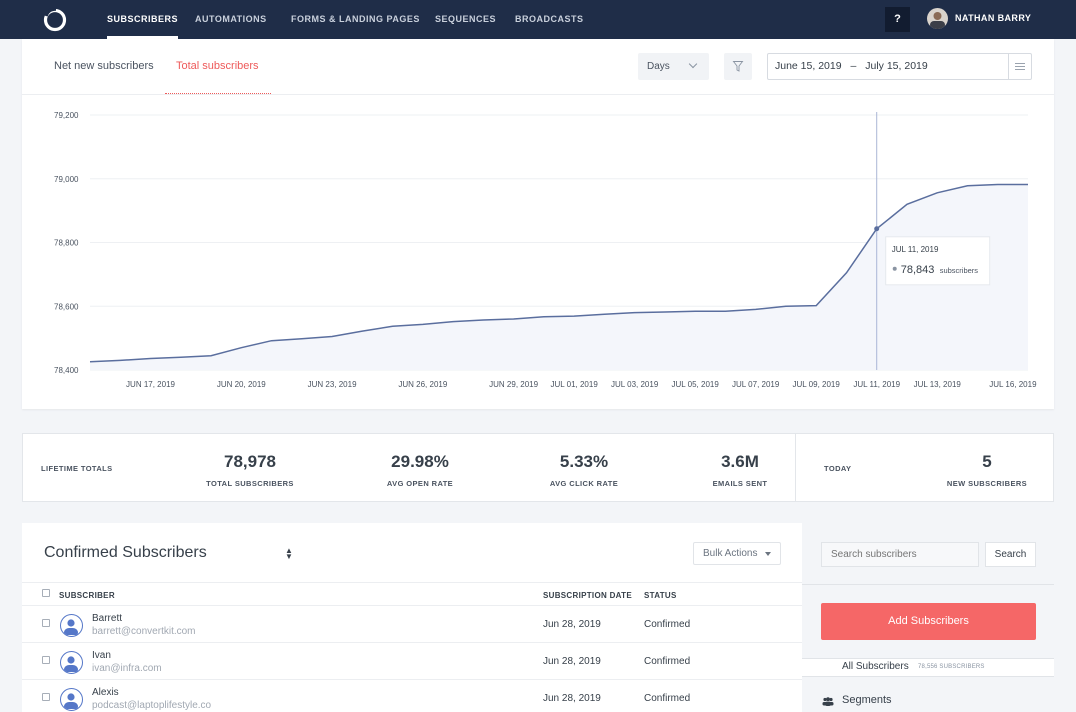 Image resolution: width=1076 pixels, height=712 pixels. Describe the element at coordinates (959, 270) in the screenshot. I see `tooltip-unit: subscribers` at that location.